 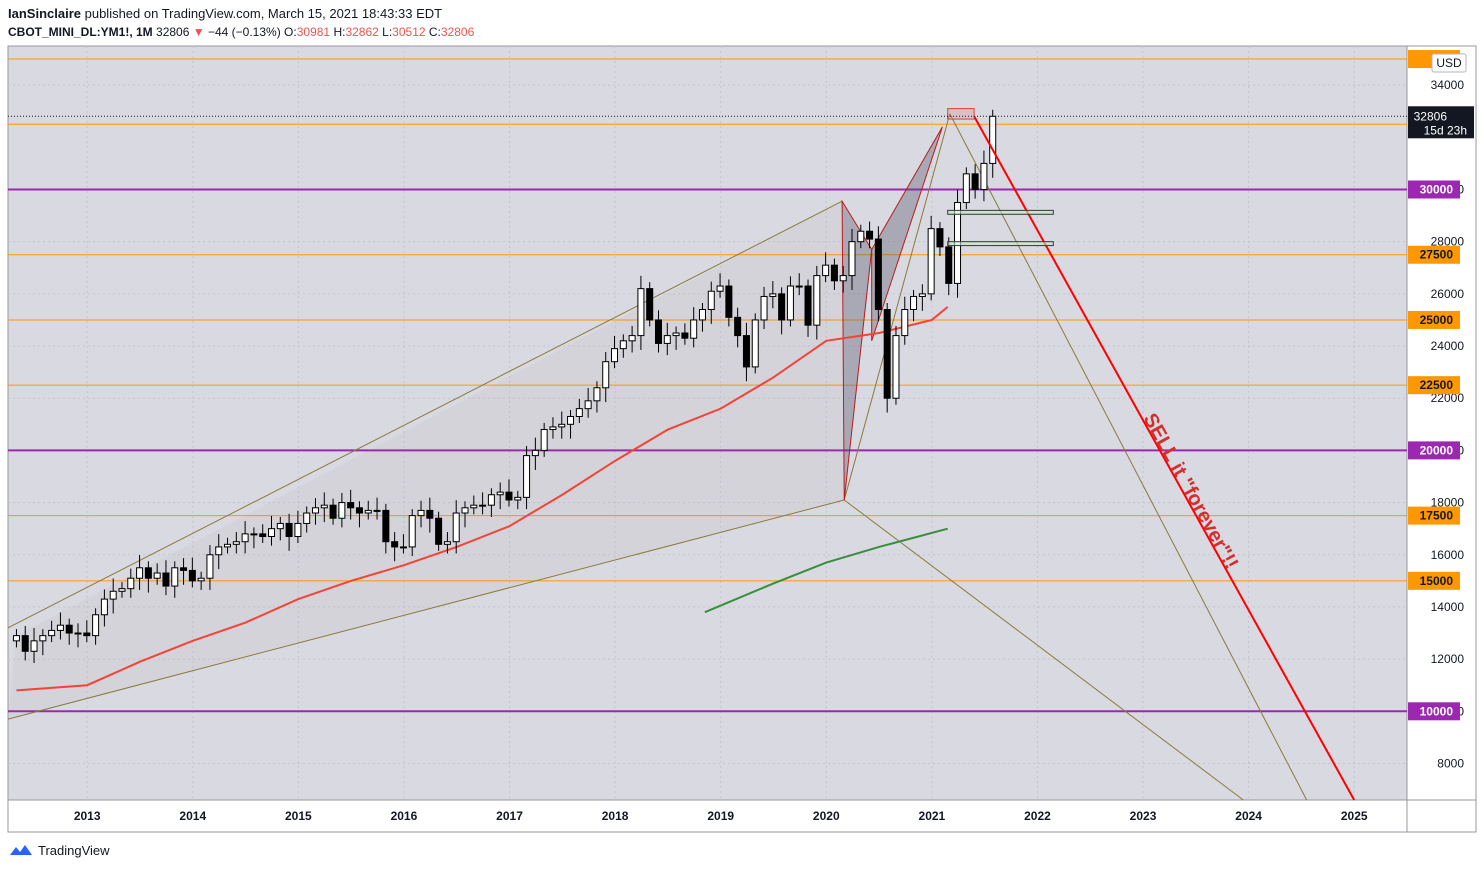 What do you see at coordinates (298, 816) in the screenshot?
I see `x-tick-label: 2015` at bounding box center [298, 816].